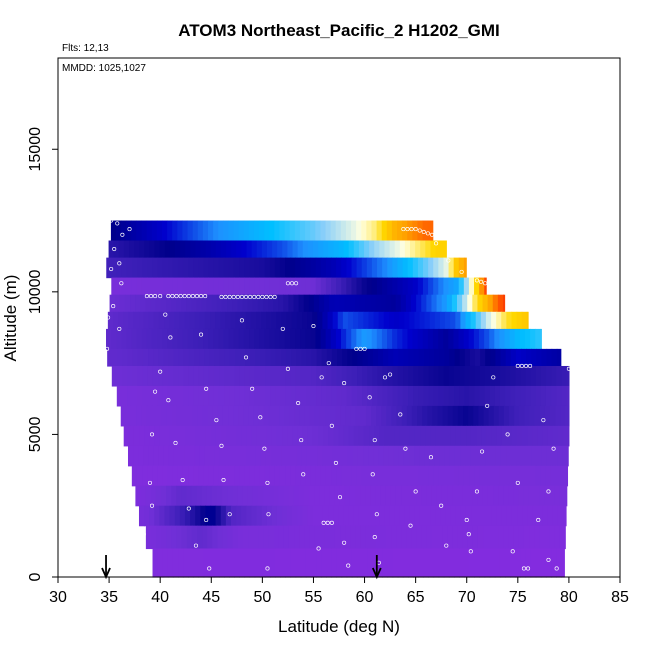 The image size is (650, 650). Describe the element at coordinates (620, 597) in the screenshot. I see `x-tick-label: 85` at that location.